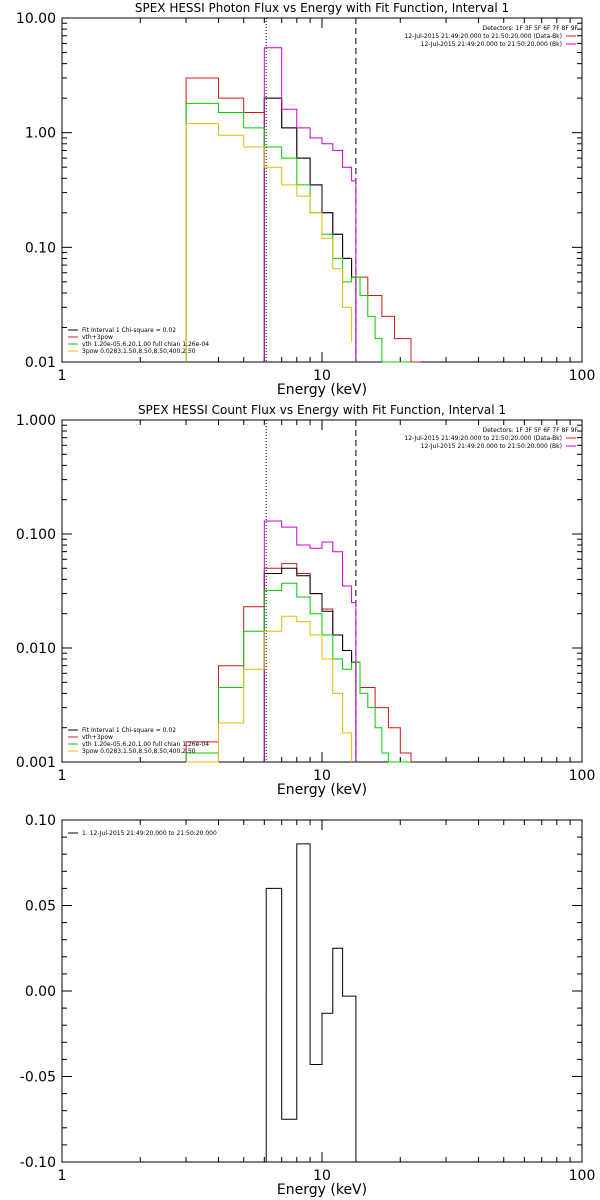 The image size is (600, 1200). I want to click on count-legend-left-entry: vth+3pow, so click(97, 737).